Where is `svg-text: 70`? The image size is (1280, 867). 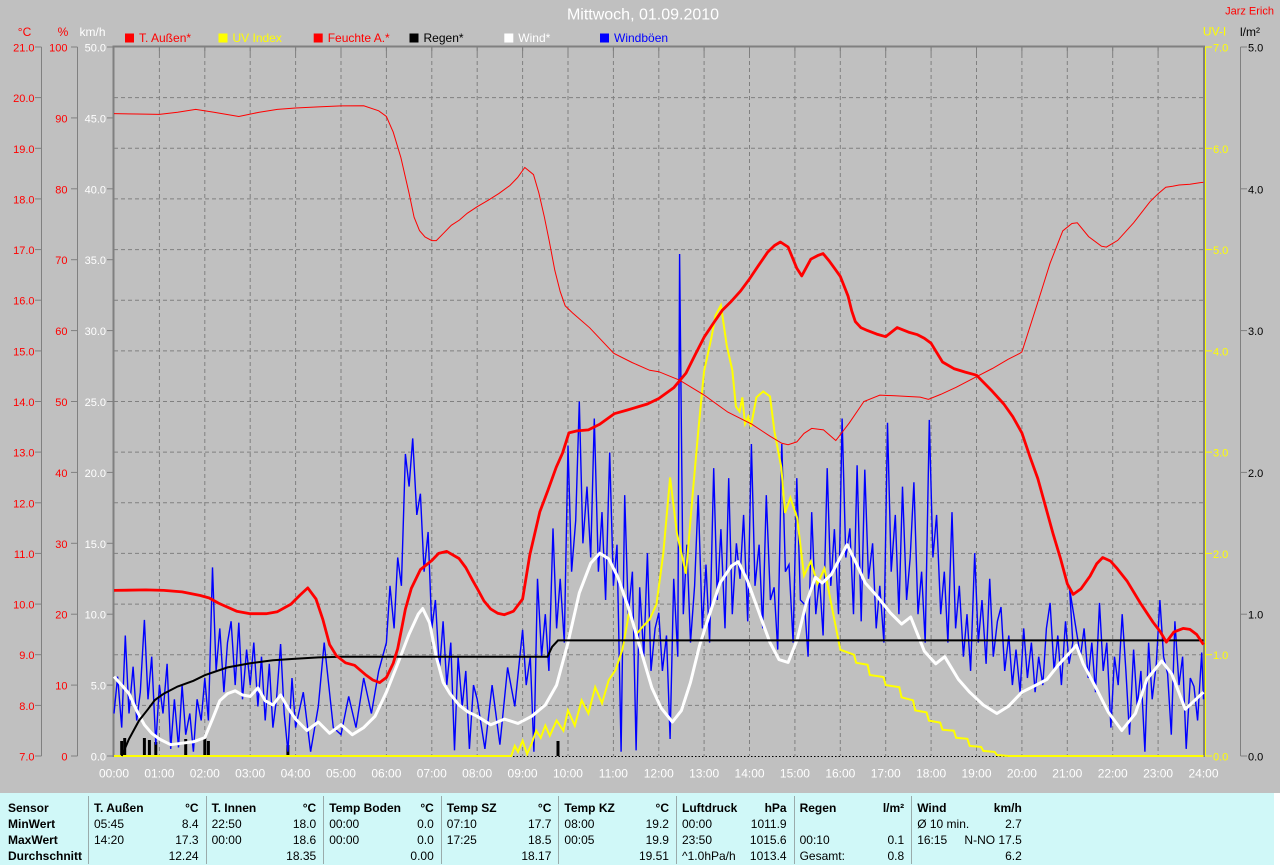
svg-text: 70 is located at coordinates (61, 261).